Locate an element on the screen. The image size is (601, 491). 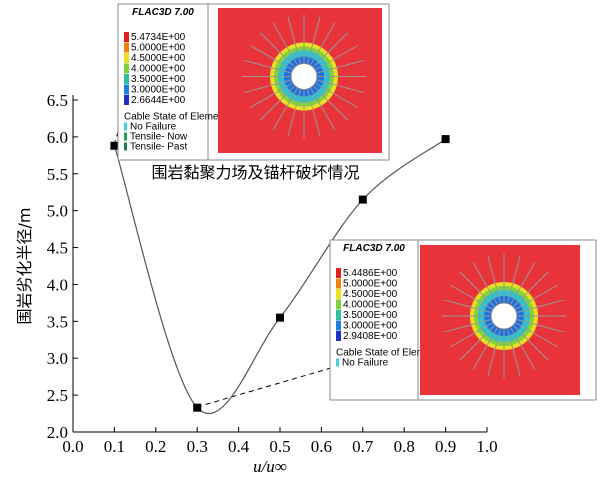
legend-value: 5.4734E+00 is located at coordinates (158, 37).